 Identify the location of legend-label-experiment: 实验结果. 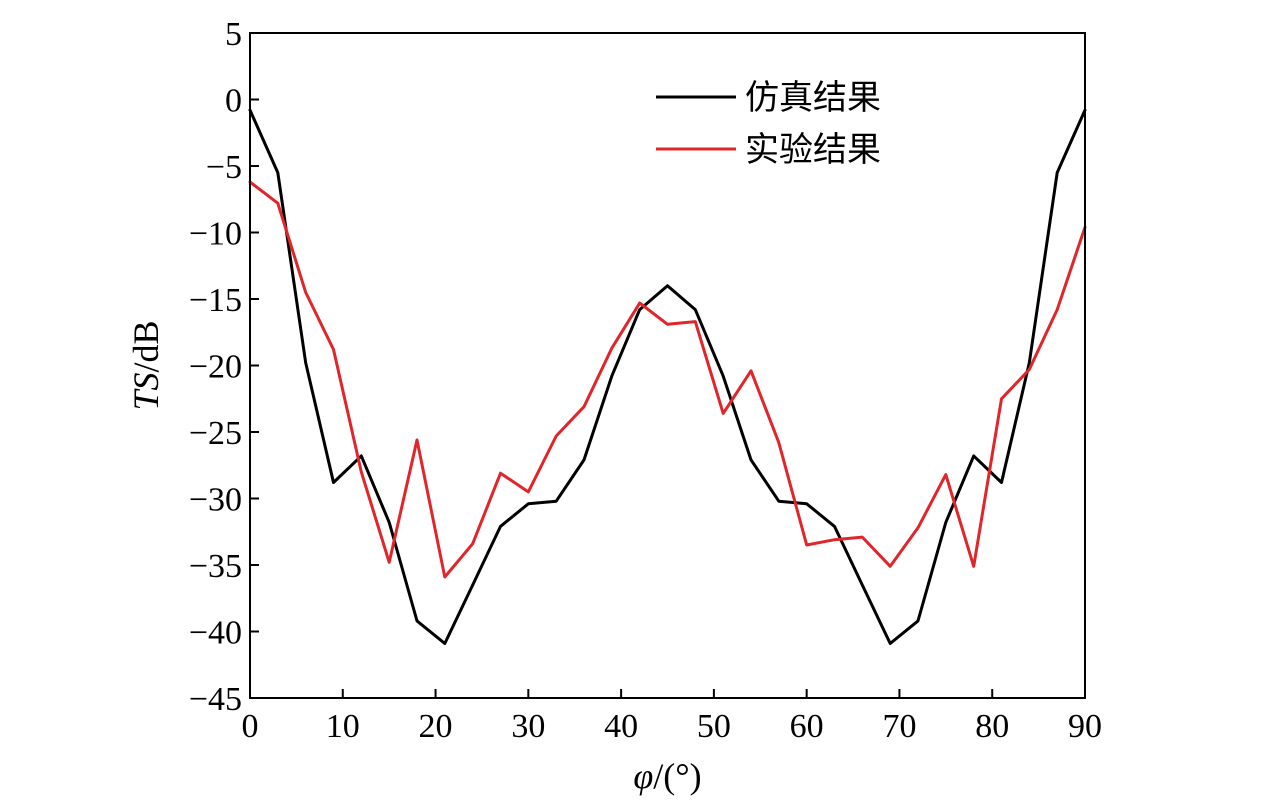
(813, 150).